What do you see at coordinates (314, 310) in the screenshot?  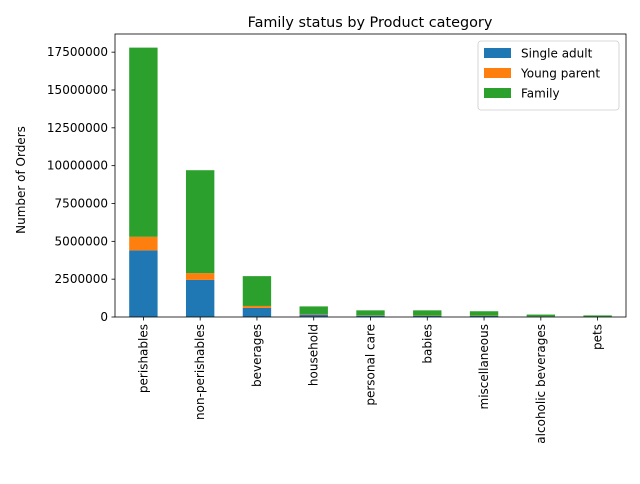 I see `bar-household-family` at bounding box center [314, 310].